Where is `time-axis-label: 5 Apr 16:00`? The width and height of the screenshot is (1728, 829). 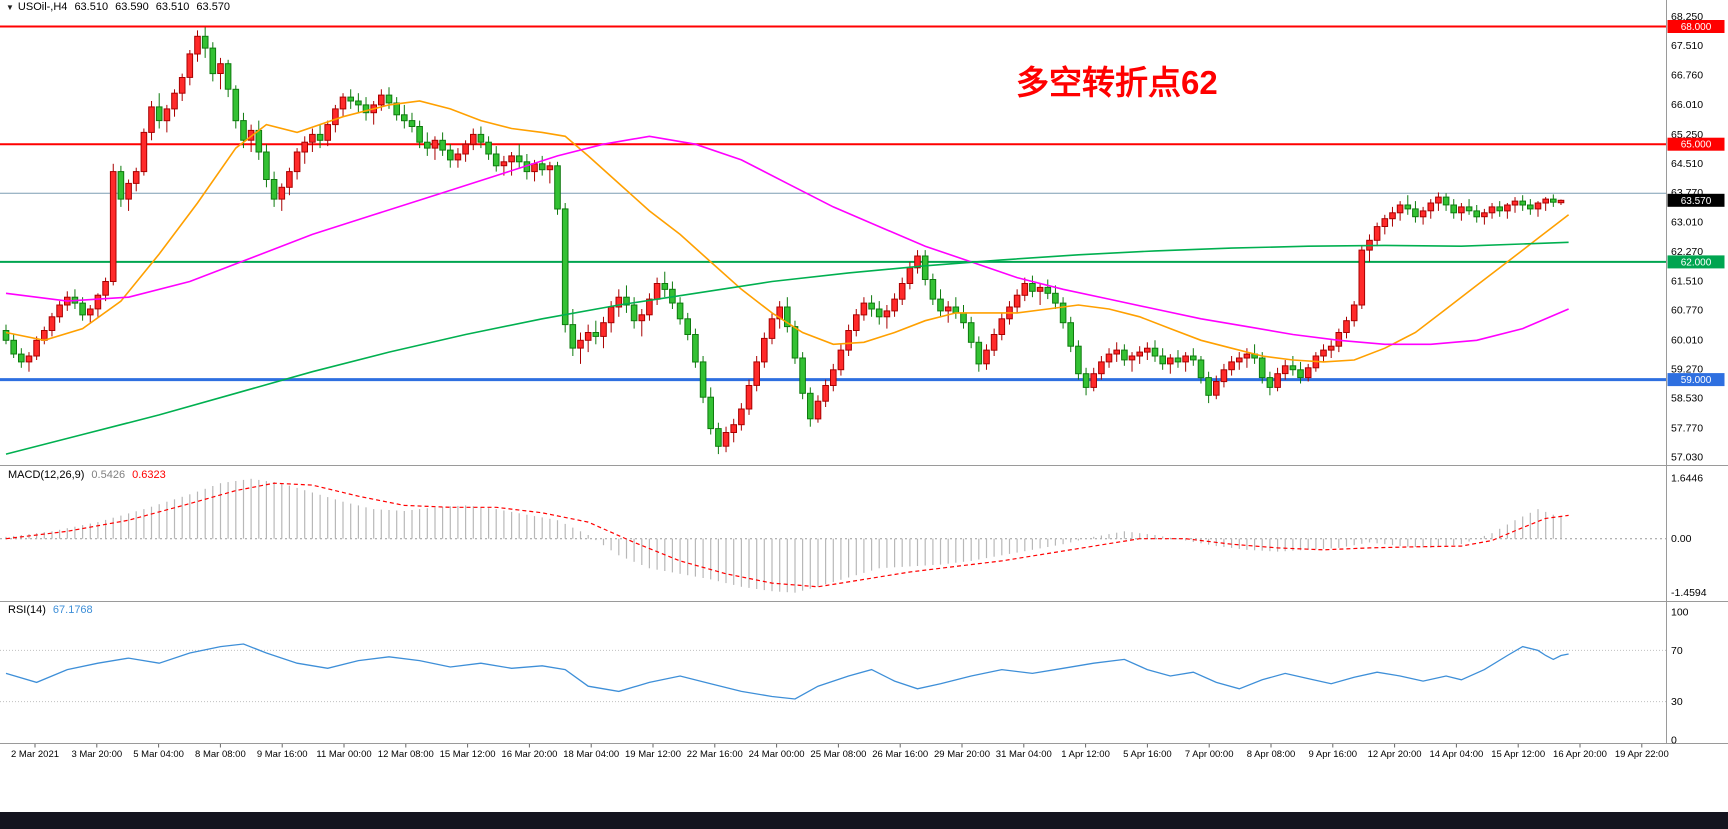 time-axis-label: 5 Apr 16:00 is located at coordinates (1147, 754).